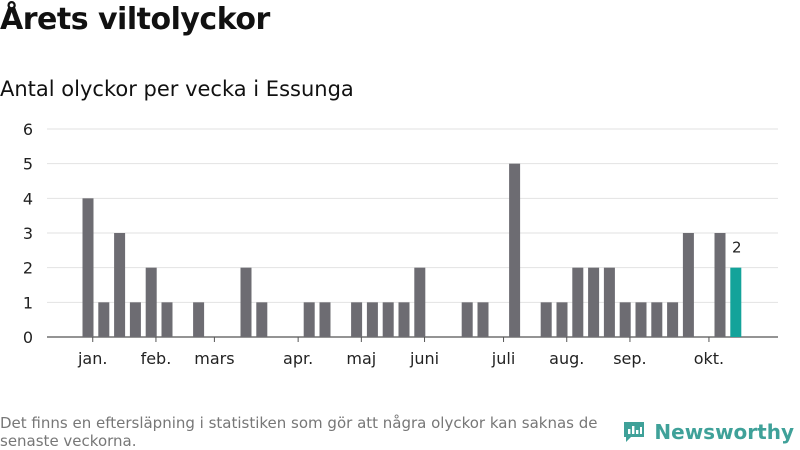  I want to click on x-tick-label: aug., so click(566, 358).